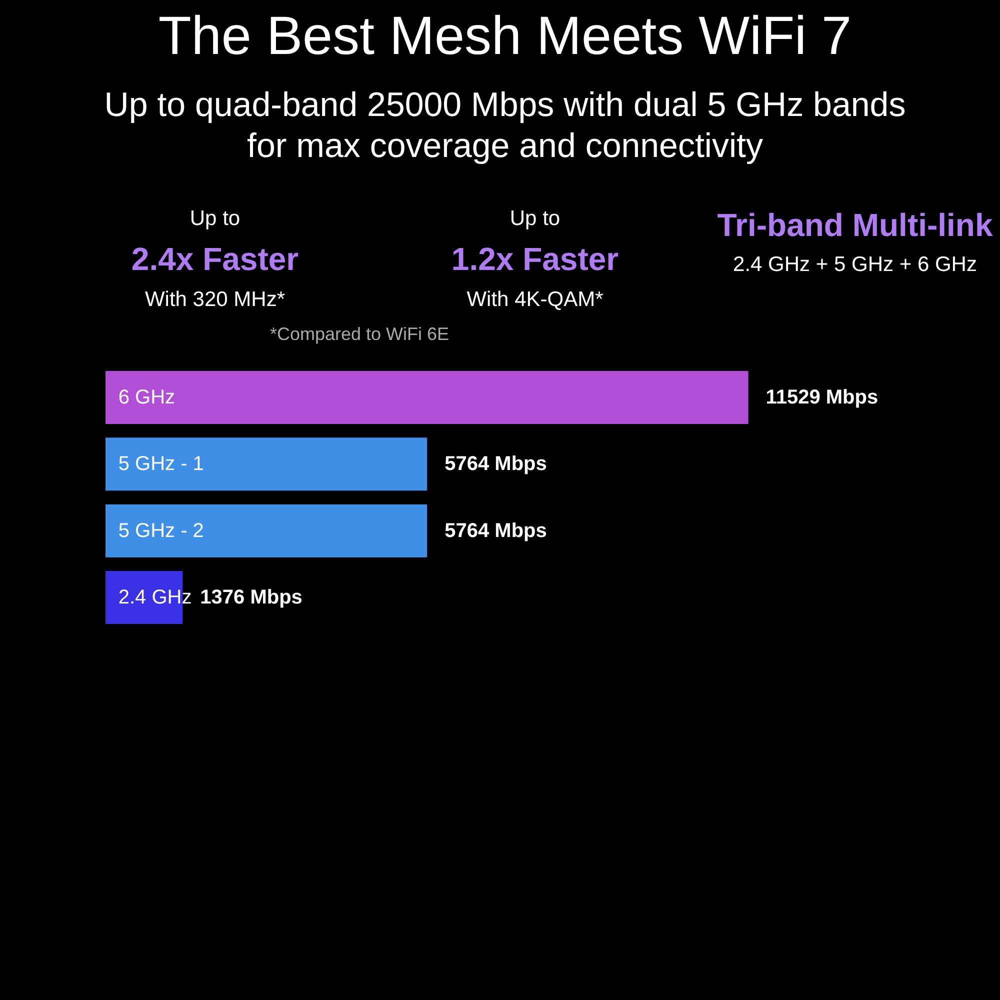  What do you see at coordinates (535, 259) in the screenshot?
I see `text: 1.2x Faster` at bounding box center [535, 259].